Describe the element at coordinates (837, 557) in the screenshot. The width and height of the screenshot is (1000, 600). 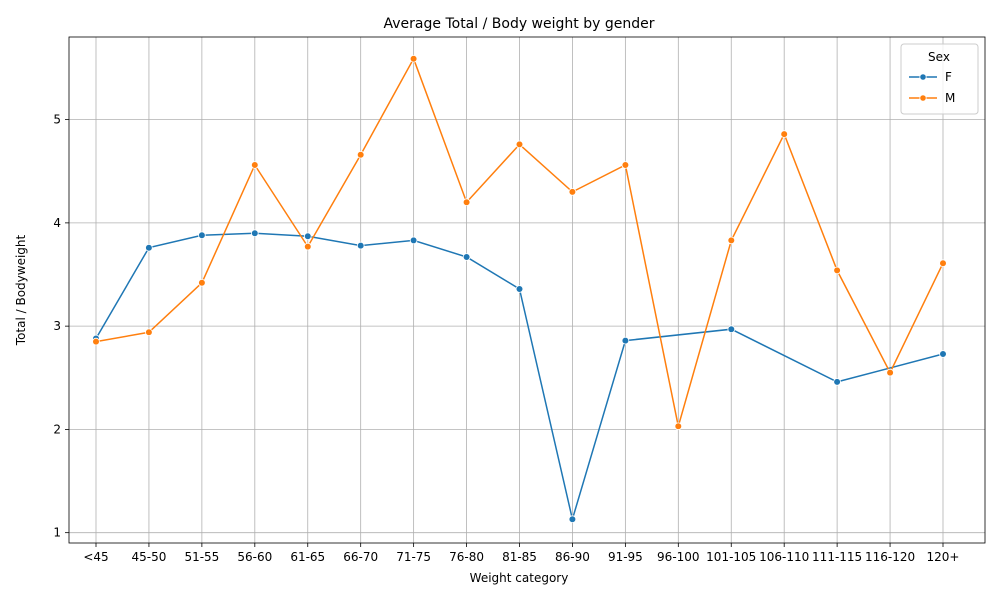
I see `x-tick-label: 111-115` at that location.